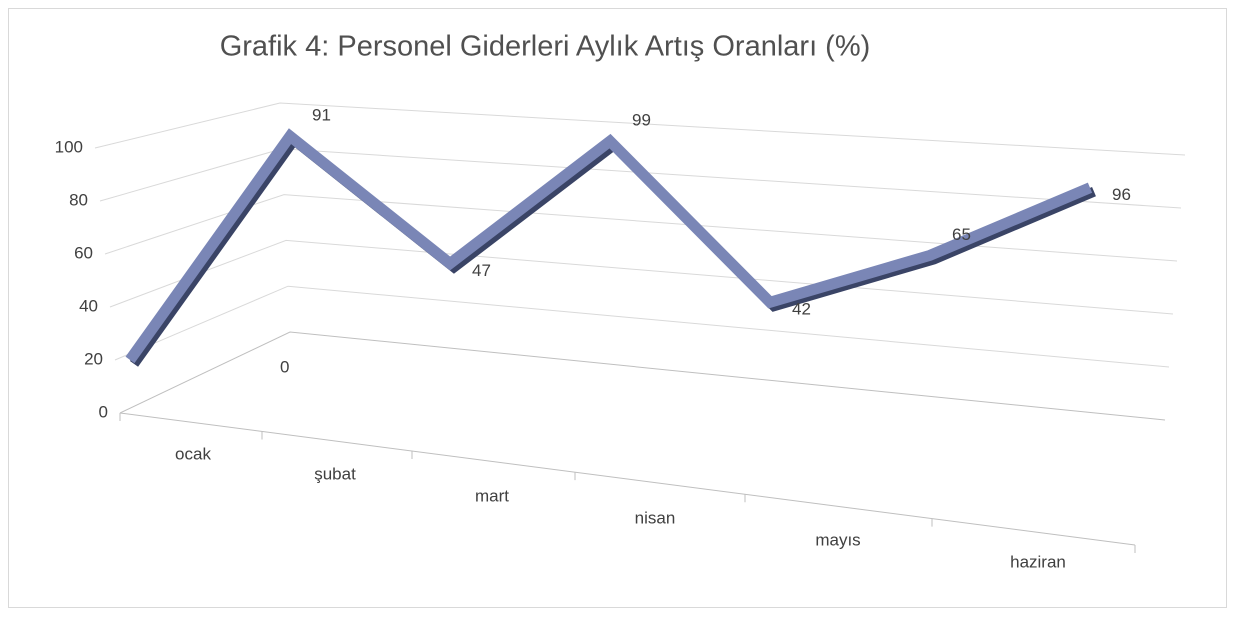 The image size is (1235, 621). What do you see at coordinates (961, 234) in the screenshot?
I see `data-label: 65` at bounding box center [961, 234].